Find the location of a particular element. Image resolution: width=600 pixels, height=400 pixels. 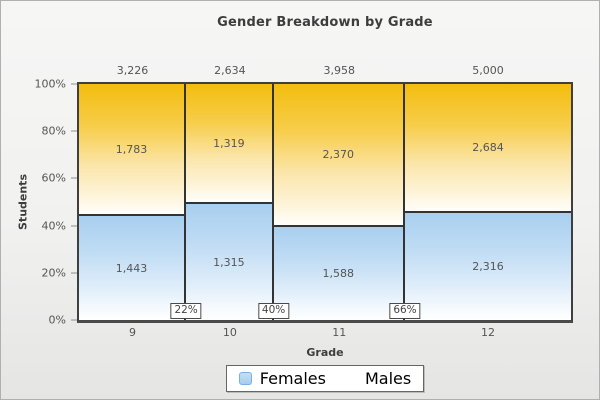

females-segment-grade-10: 1,315 is located at coordinates (229, 261).